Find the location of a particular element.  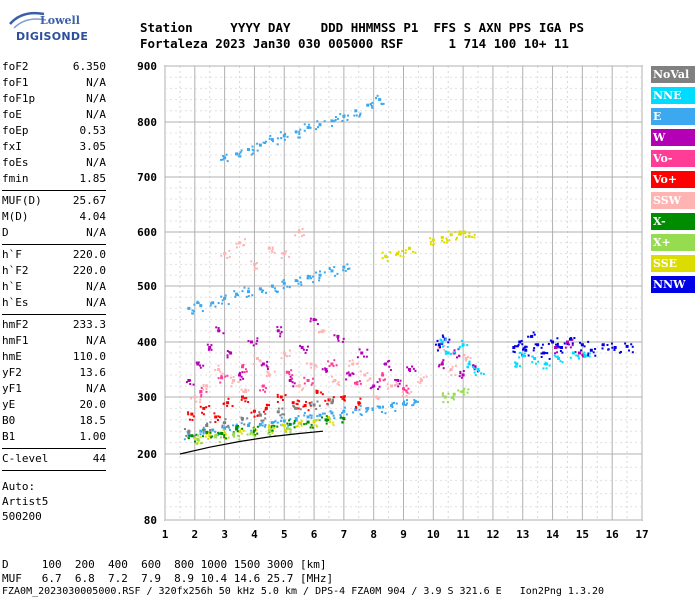

param-value: 1.85 is located at coordinates (93, 178).